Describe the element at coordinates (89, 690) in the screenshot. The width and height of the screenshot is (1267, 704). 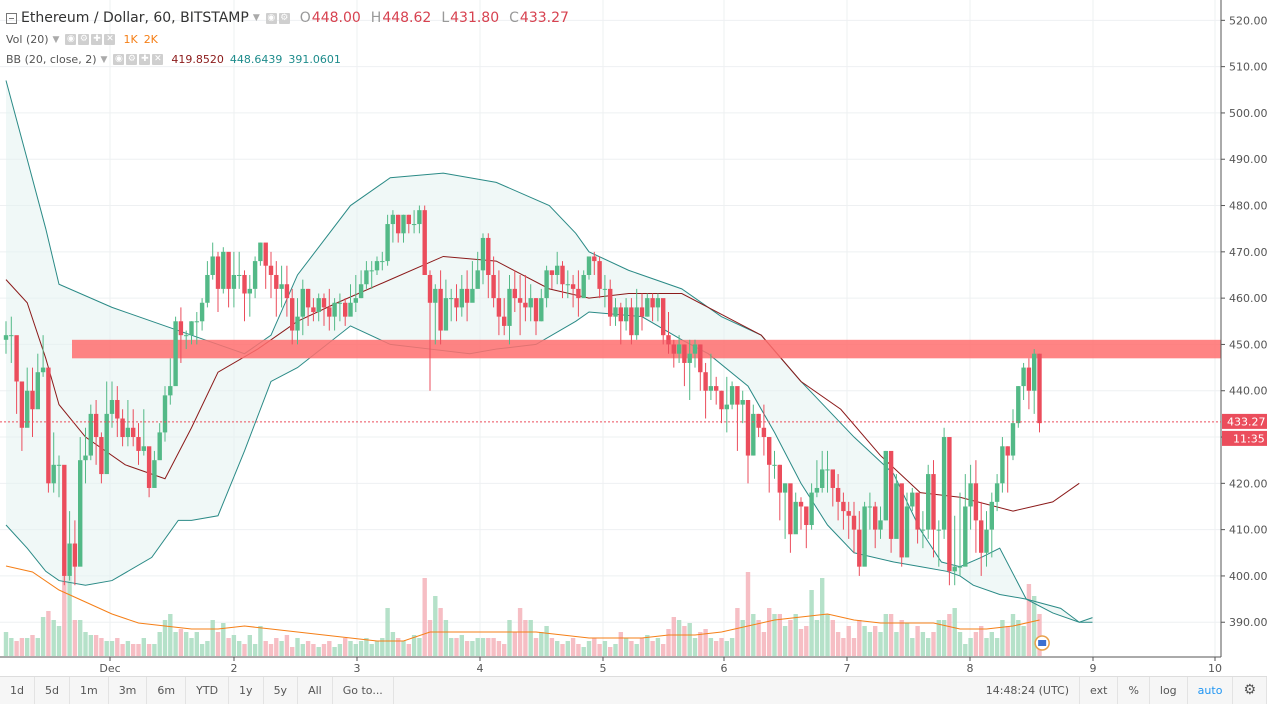
I see `range-1m: 1m` at that location.